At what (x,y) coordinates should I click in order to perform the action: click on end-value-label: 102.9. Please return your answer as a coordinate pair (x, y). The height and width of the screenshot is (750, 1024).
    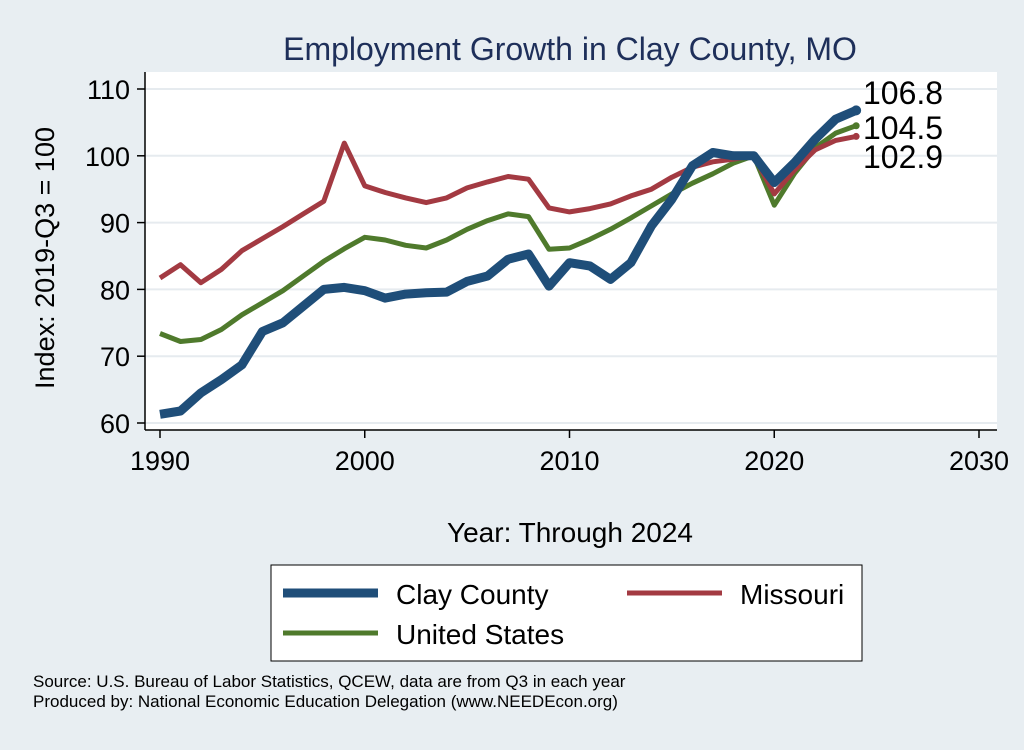
    Looking at the image, I should click on (903, 157).